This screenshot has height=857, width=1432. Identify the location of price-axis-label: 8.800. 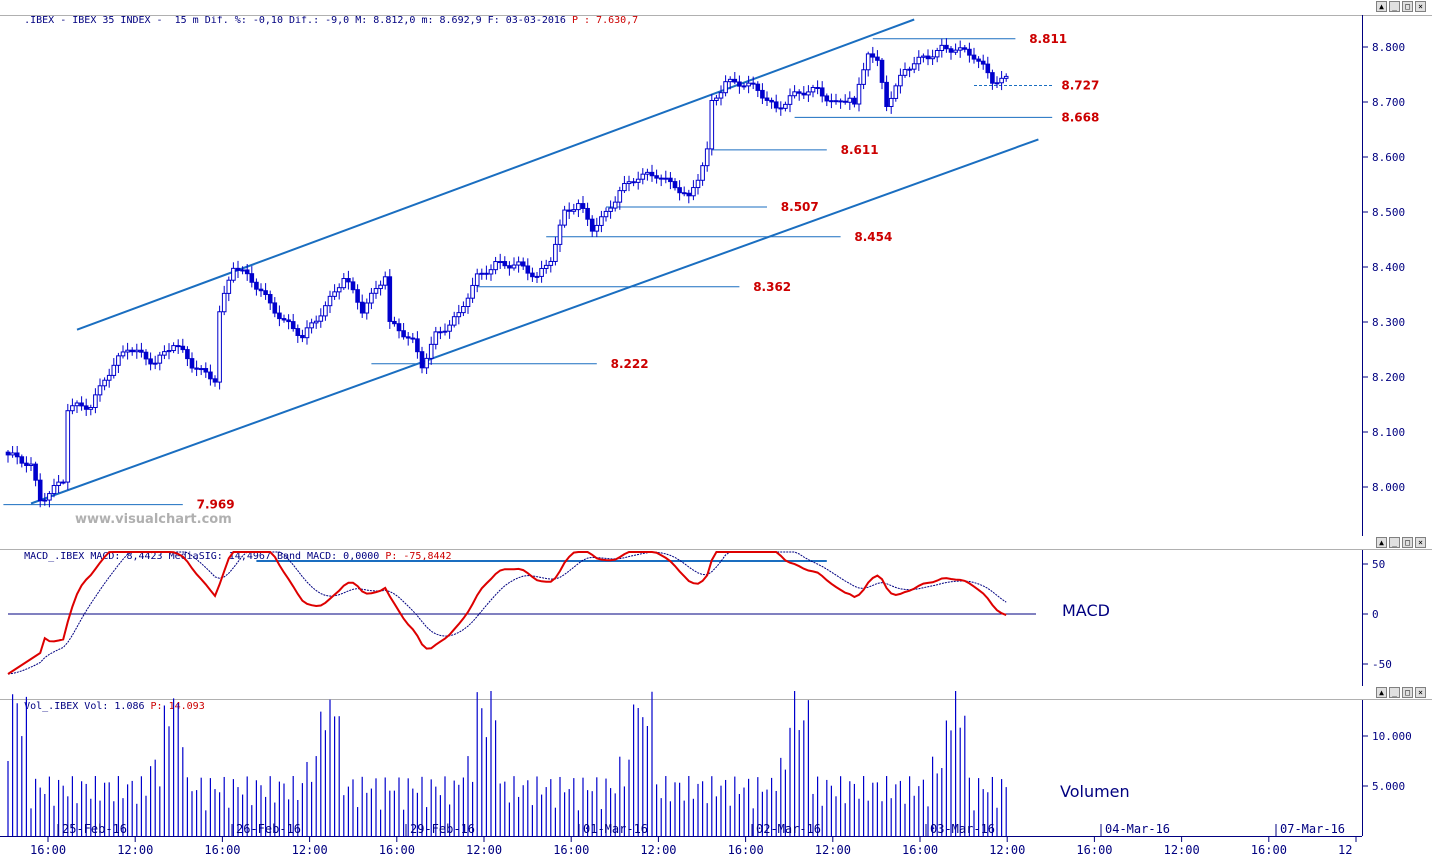
(1388, 47).